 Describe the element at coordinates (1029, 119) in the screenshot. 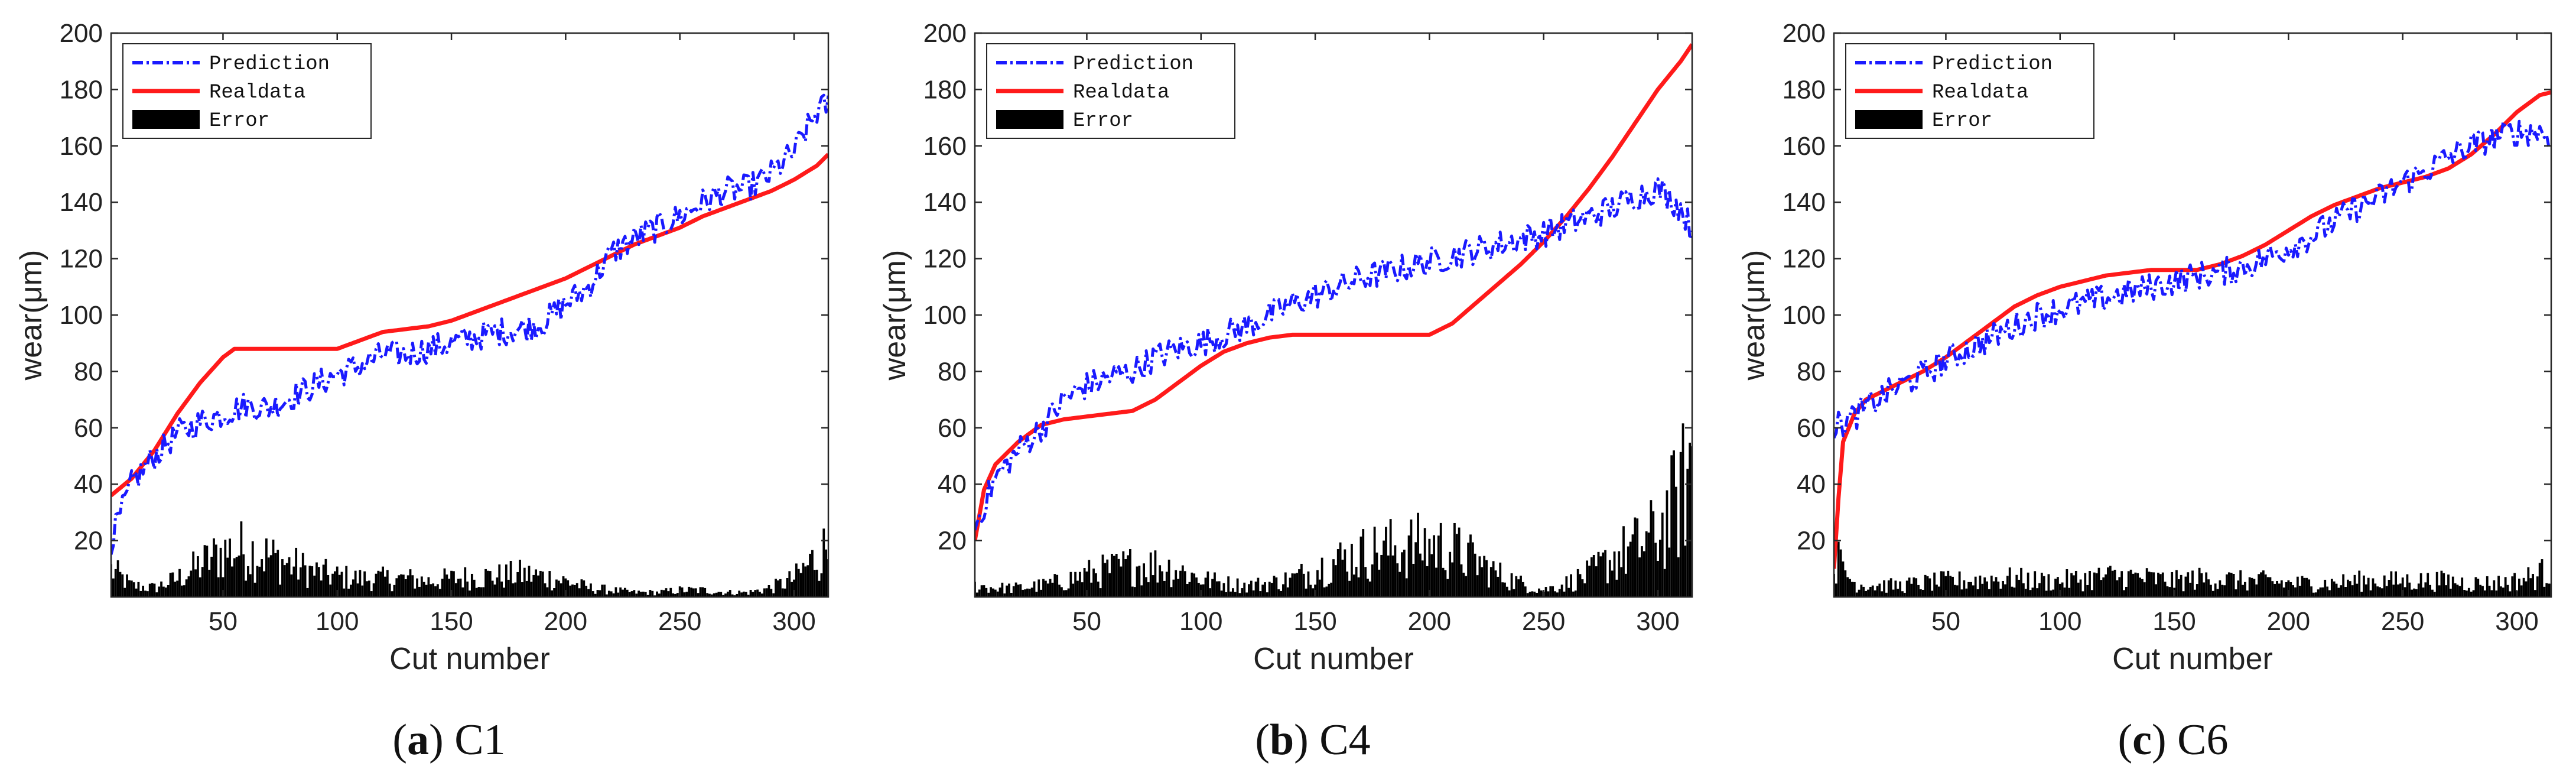

I see `legend-error-swatch` at that location.